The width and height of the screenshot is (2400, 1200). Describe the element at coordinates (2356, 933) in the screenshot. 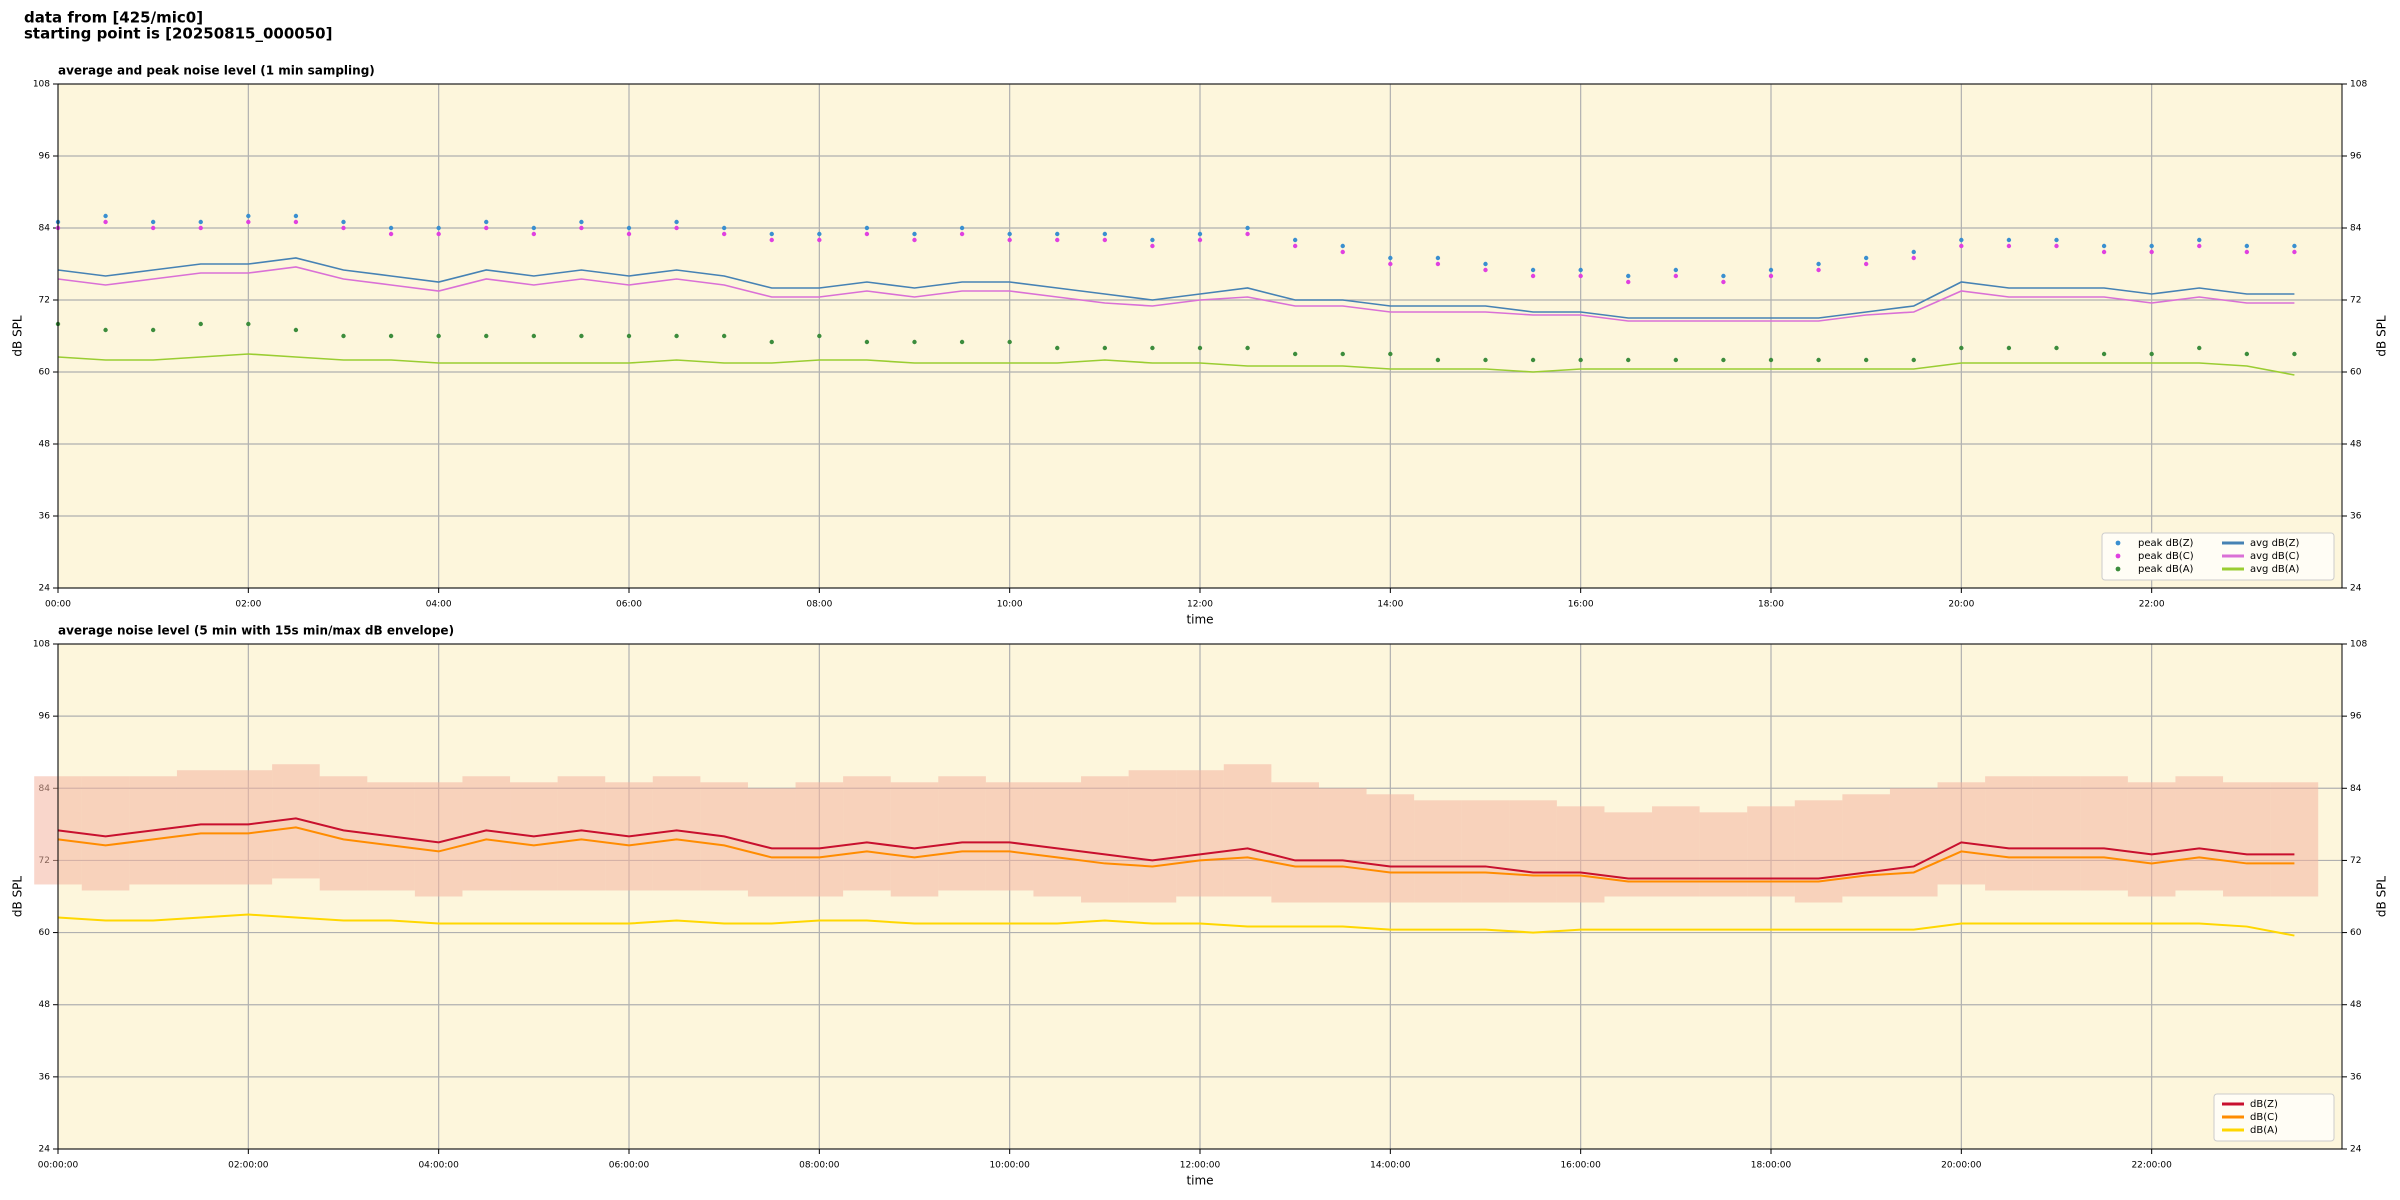

I see `y2-tick-label: 60` at that location.